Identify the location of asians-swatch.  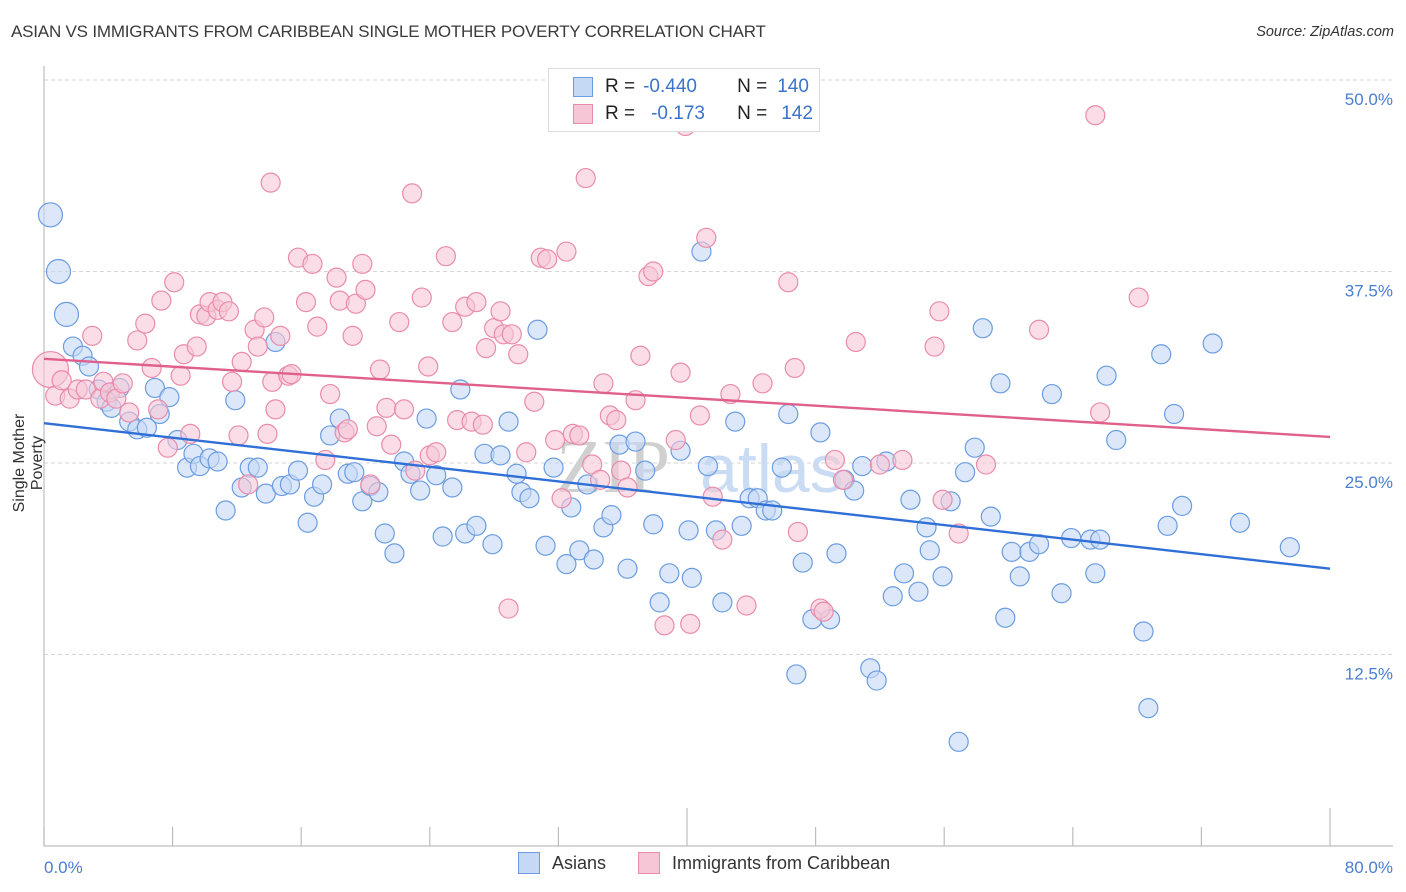
(583, 87).